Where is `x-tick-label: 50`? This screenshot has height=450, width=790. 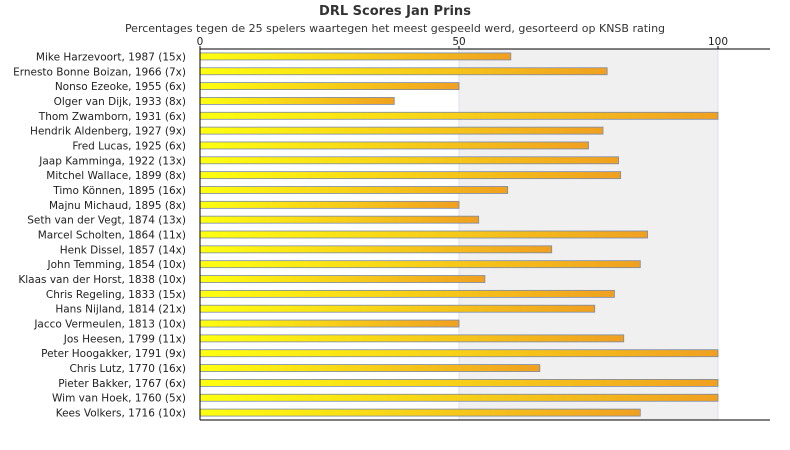 x-tick-label: 50 is located at coordinates (458, 42).